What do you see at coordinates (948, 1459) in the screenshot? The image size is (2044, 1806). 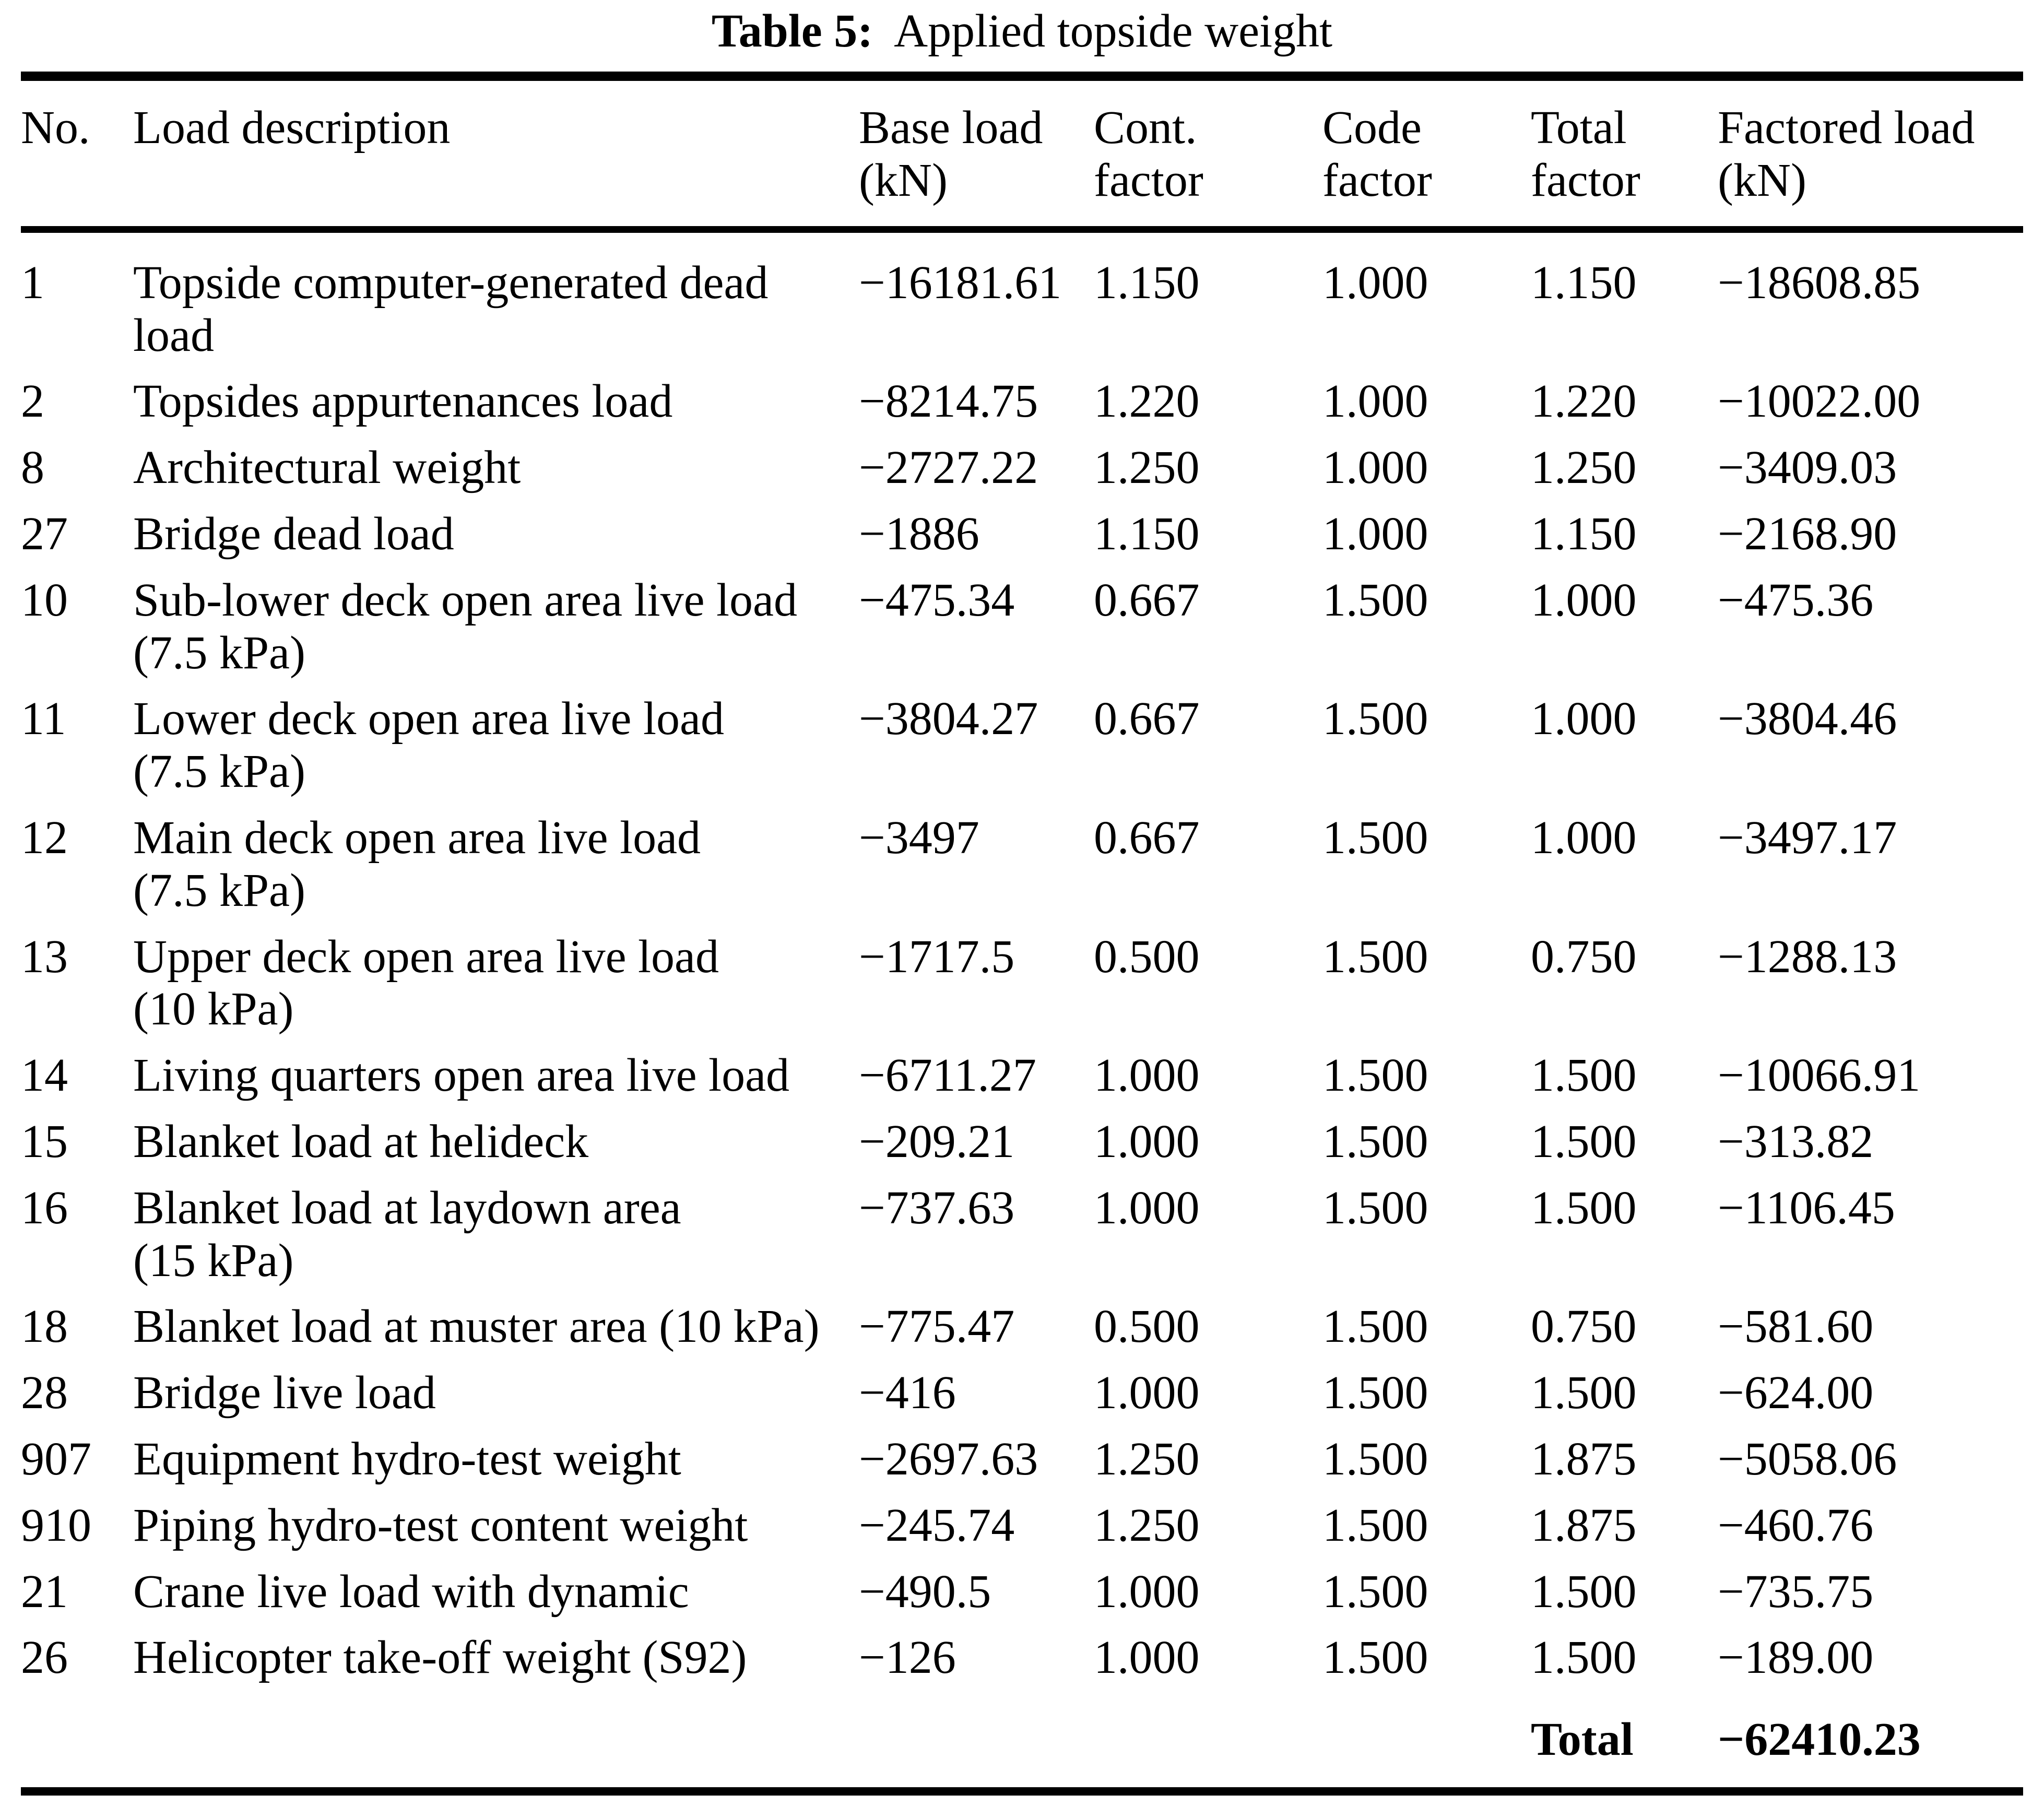 I see `cell-base-load: −2697.63` at bounding box center [948, 1459].